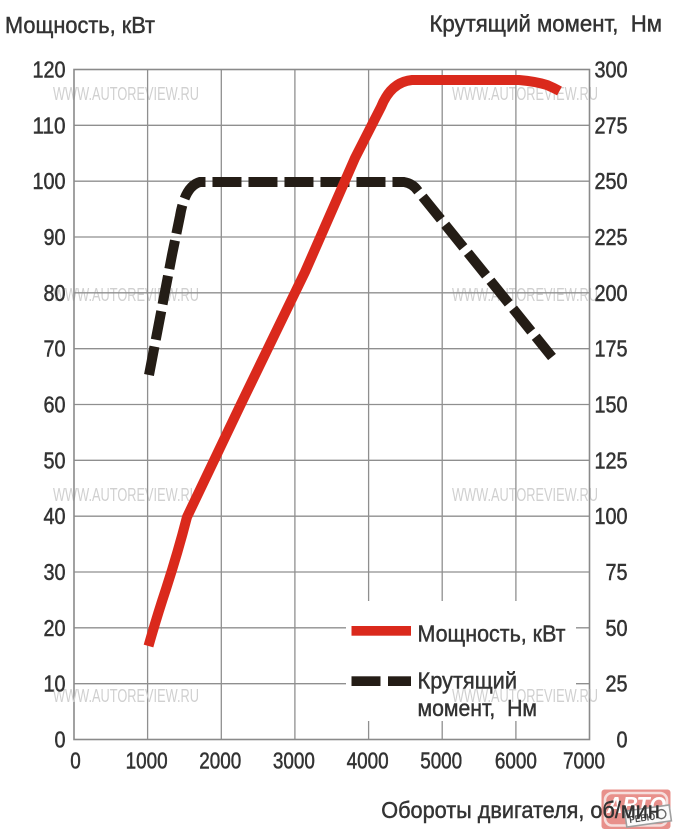 This screenshot has width=676, height=834. What do you see at coordinates (546, 24) in the screenshot?
I see `svg-text: Крутящий момент, Нм` at bounding box center [546, 24].